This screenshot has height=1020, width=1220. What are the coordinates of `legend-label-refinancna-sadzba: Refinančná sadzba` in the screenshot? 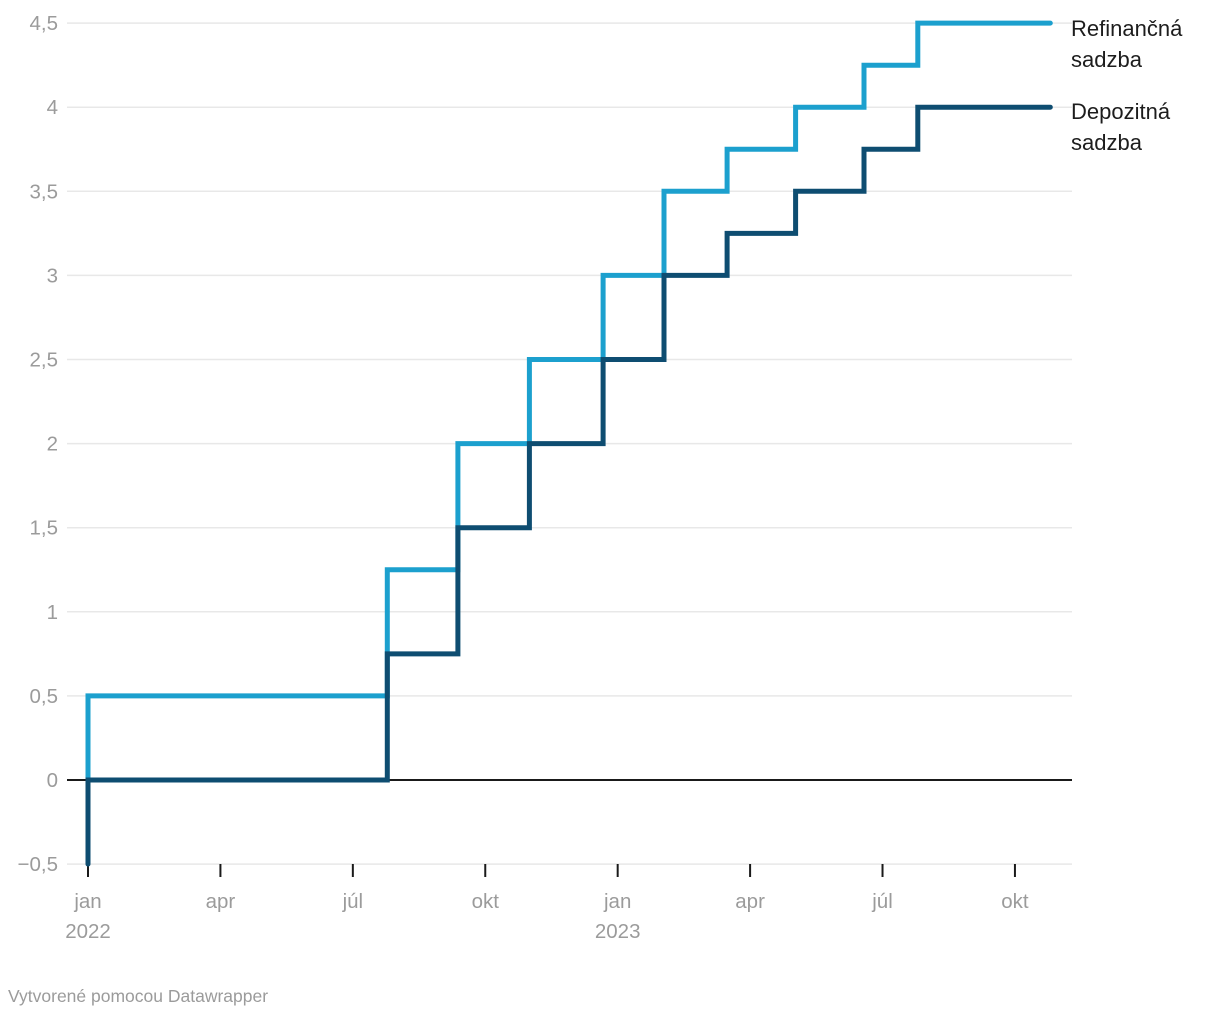 It's located at (1127, 44).